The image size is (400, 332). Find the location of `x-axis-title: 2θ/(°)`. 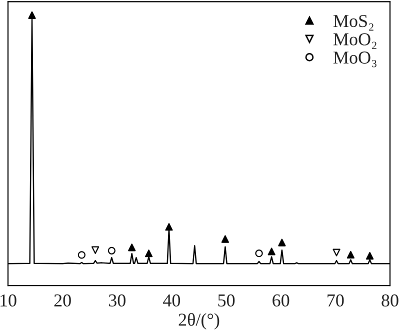

x-axis-title: 2θ/(°) is located at coordinates (199, 321).